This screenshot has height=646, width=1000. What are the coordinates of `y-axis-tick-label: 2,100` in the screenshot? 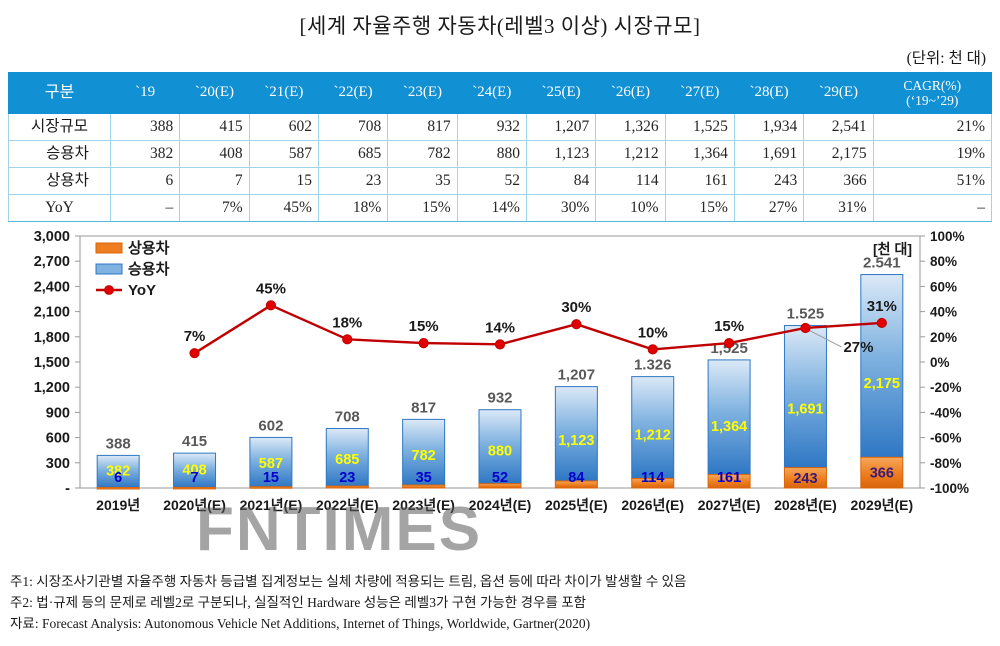 It's located at (52, 313).